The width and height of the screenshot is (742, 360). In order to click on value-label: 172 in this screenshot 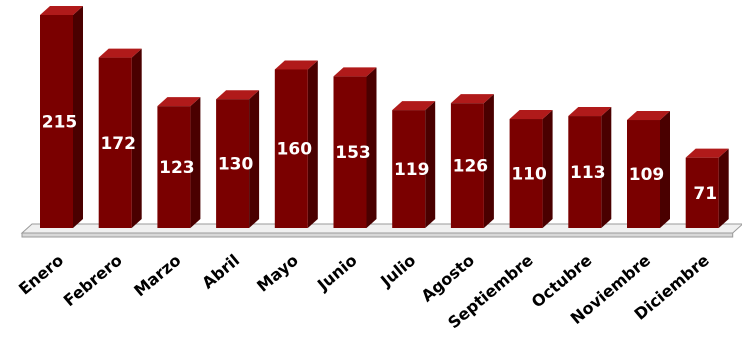, I will do `click(118, 144)`.